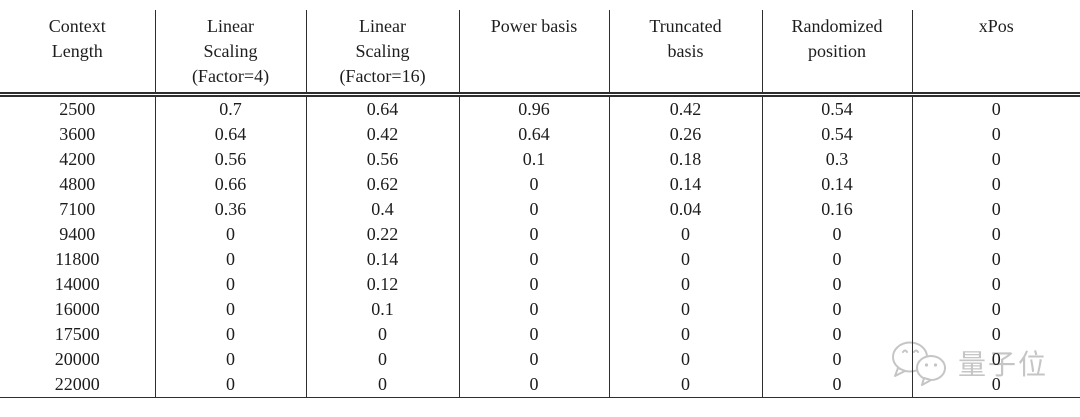 This screenshot has width=1080, height=417. What do you see at coordinates (78, 108) in the screenshot?
I see `table-cell: 2500` at bounding box center [78, 108].